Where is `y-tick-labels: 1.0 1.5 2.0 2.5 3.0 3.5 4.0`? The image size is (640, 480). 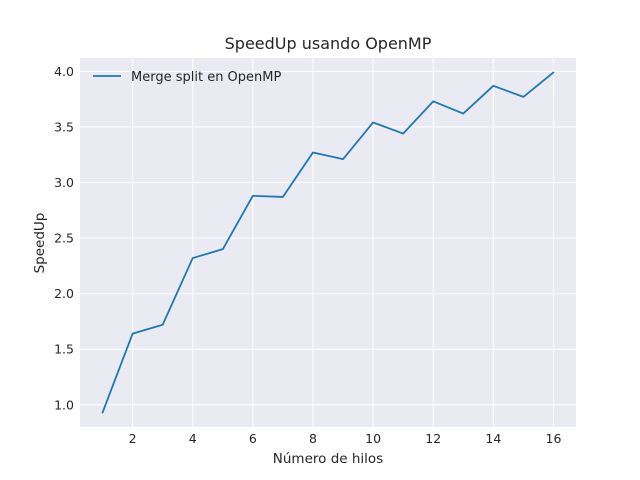
y-tick-labels: 1.0 1.5 2.0 2.5 3.0 3.5 4.0 is located at coordinates (64, 238).